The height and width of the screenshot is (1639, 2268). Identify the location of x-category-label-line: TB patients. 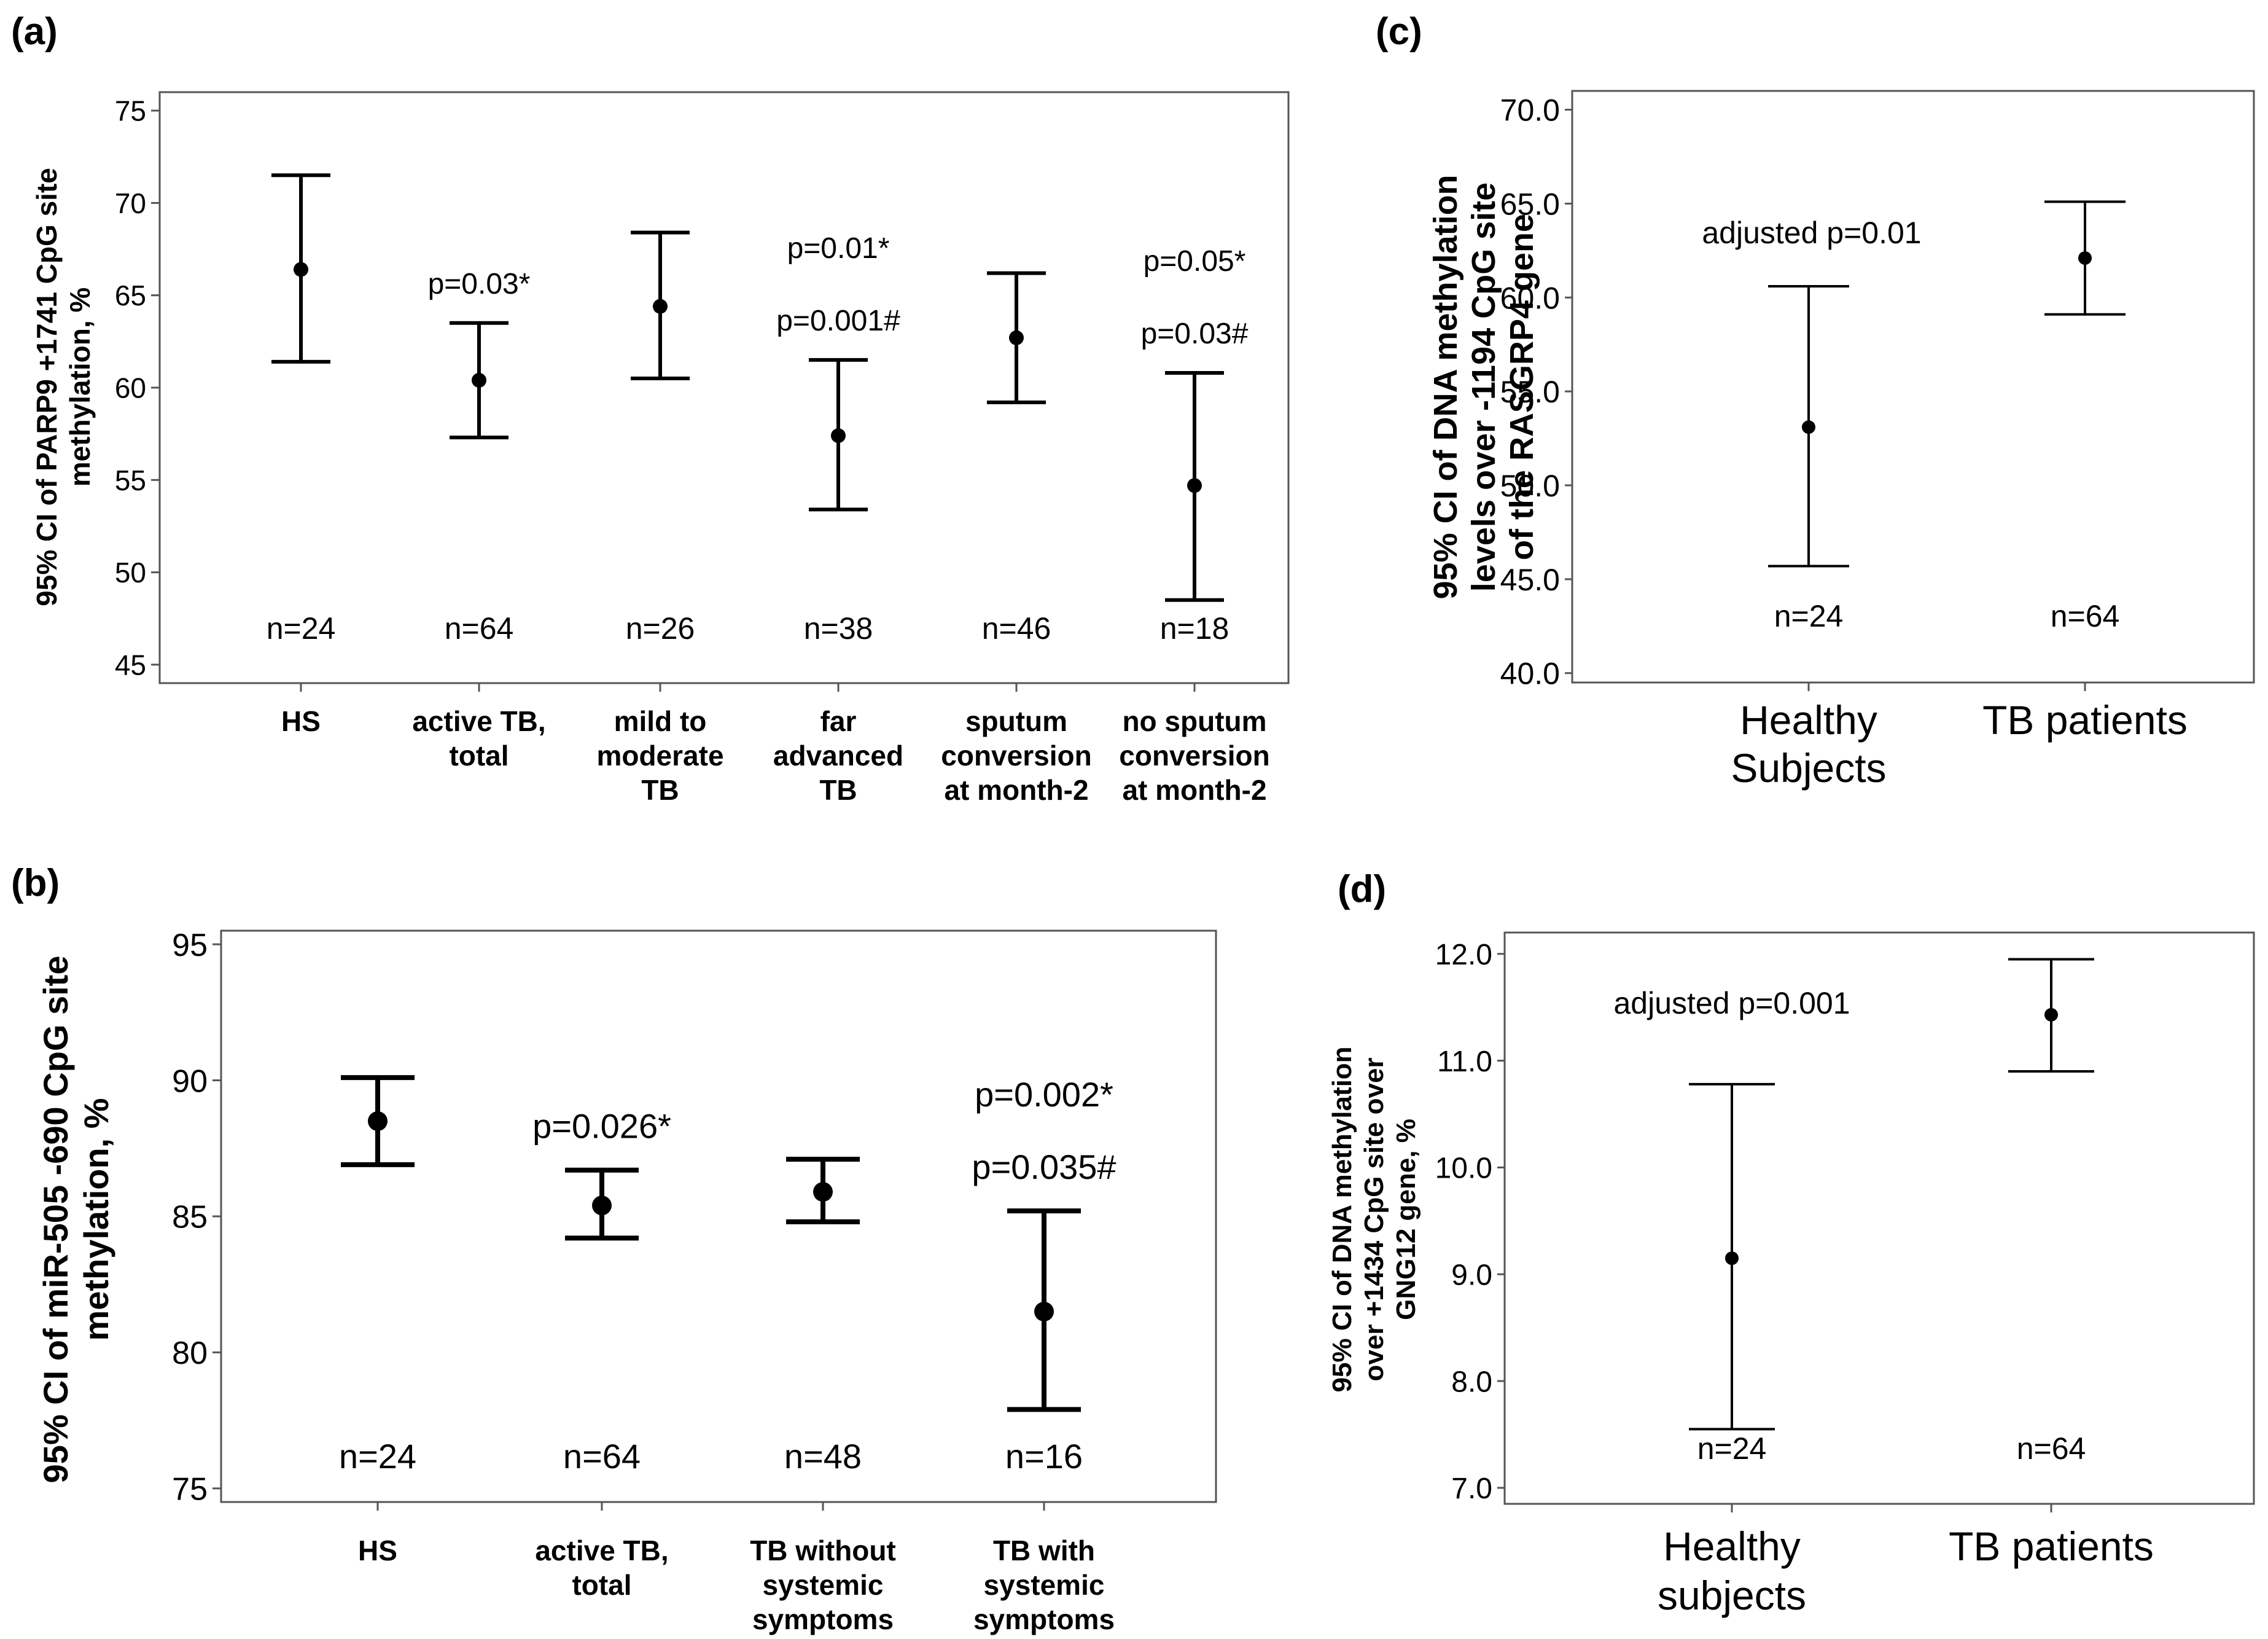
(2085, 720).